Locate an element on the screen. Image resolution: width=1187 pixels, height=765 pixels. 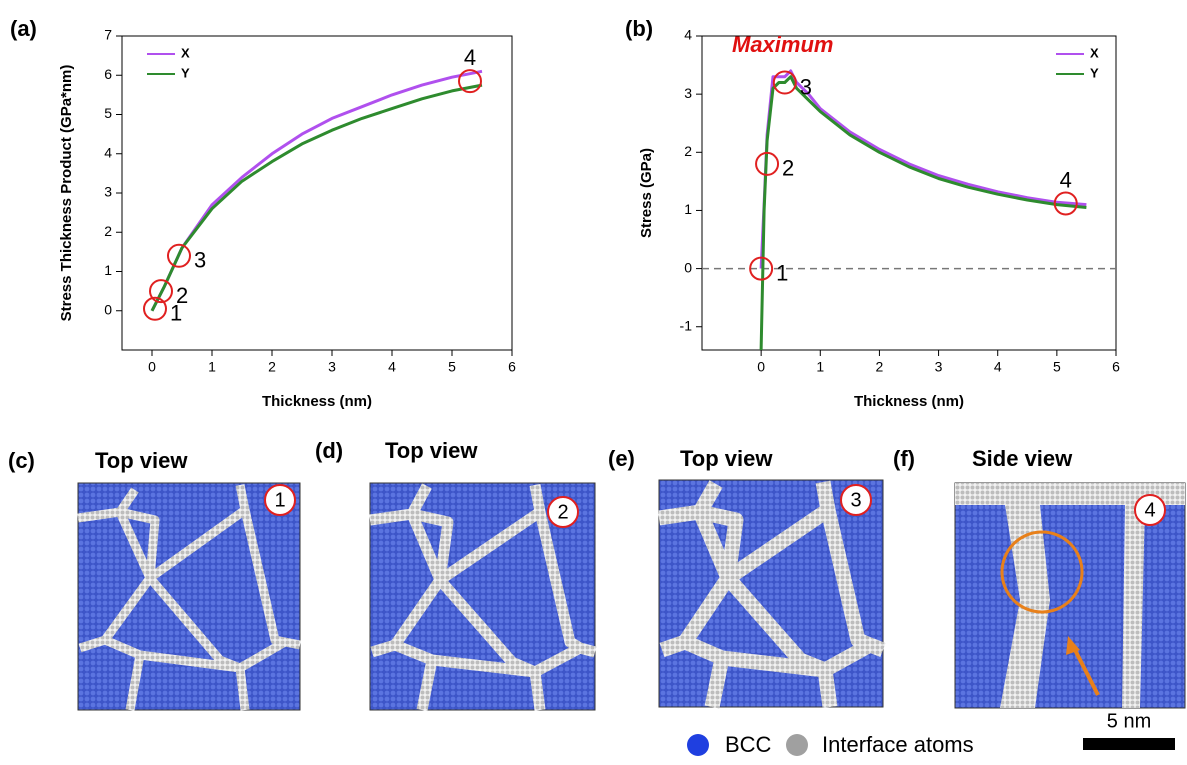
y-tick-label: 7 is located at coordinates (108, 35).